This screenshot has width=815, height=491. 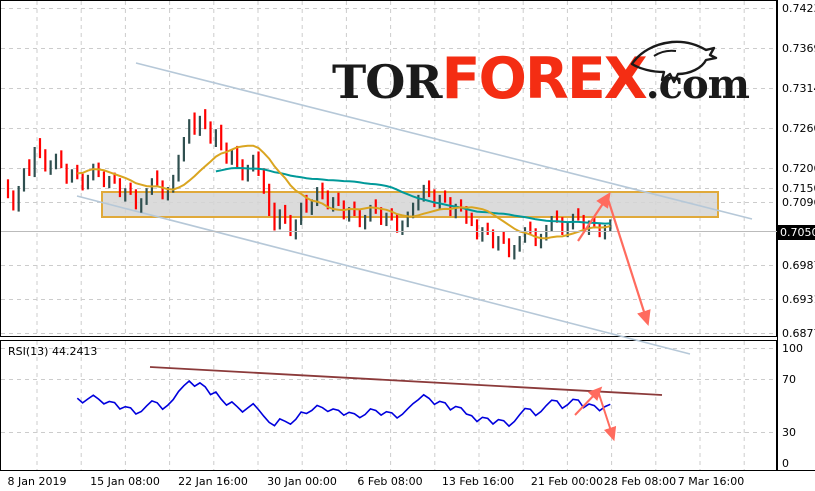 What do you see at coordinates (390, 481) in the screenshot?
I see `time-axis-label: 6 Feb 08:00` at bounding box center [390, 481].